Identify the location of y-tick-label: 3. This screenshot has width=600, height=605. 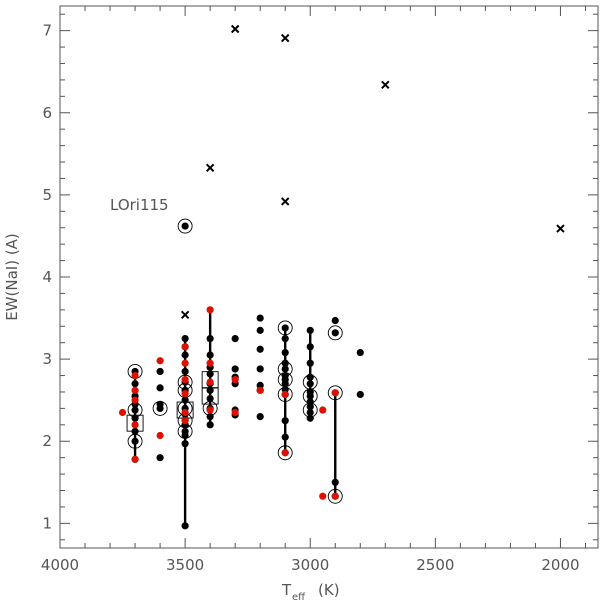
(47, 359).